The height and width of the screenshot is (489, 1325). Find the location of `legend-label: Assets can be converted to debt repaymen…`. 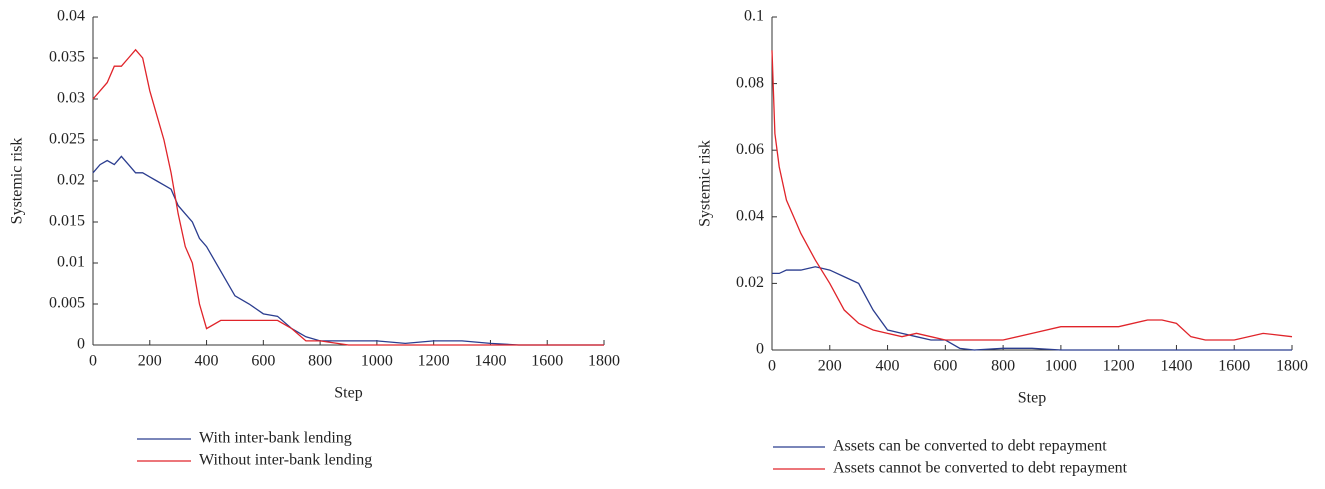

legend-label: Assets can be converted to debt repaymen… is located at coordinates (970, 446).